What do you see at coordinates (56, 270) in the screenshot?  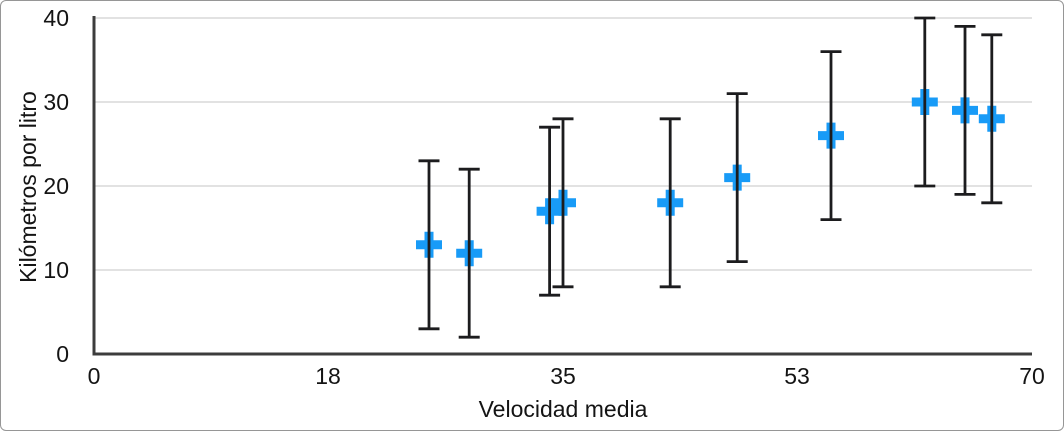 I see `y-tick-label-10: 10` at bounding box center [56, 270].